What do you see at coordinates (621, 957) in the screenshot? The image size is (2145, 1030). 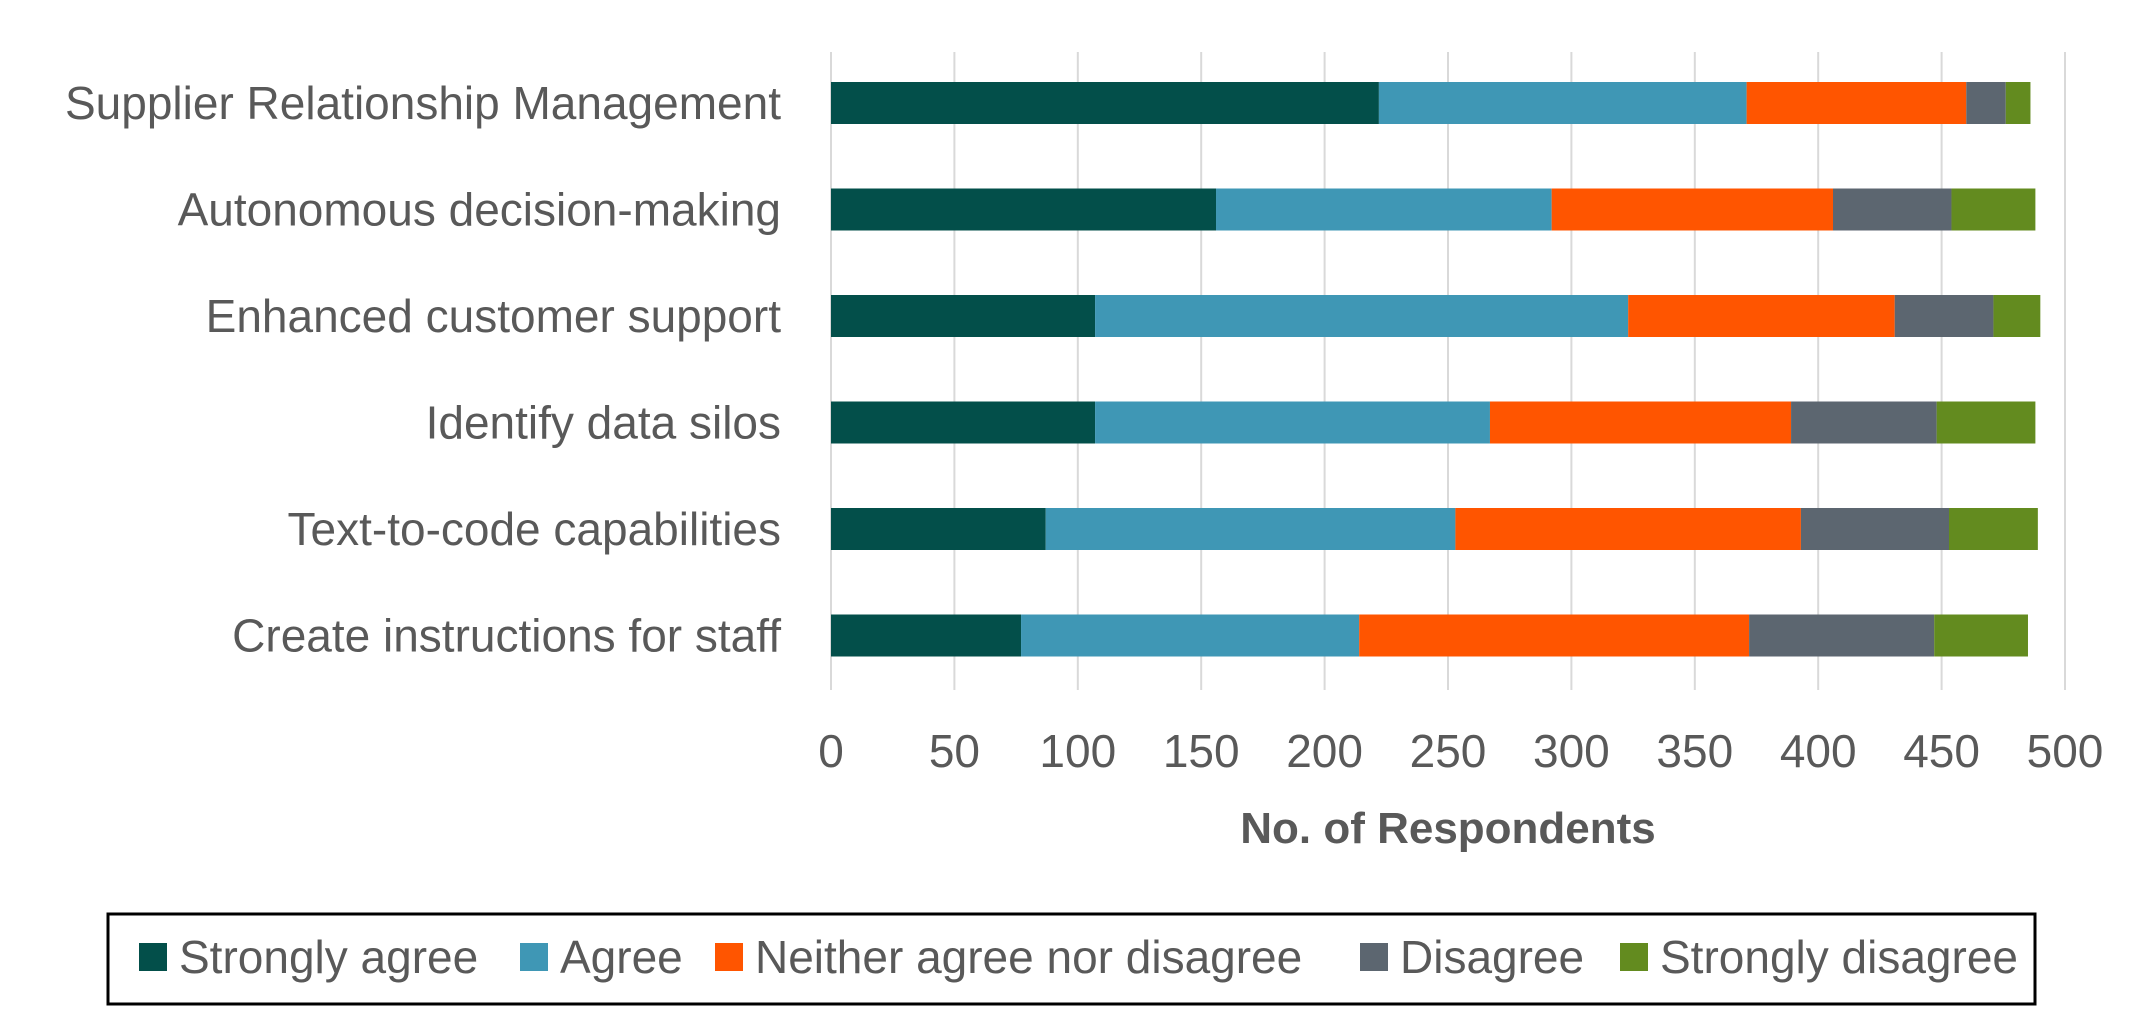 I see `legend-label: Agree` at bounding box center [621, 957].